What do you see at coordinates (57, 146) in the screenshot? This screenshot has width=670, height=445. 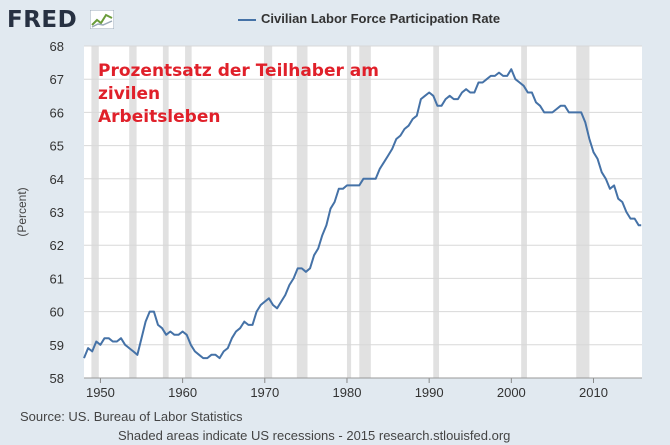 I see `y-tick-label: 65` at bounding box center [57, 146].